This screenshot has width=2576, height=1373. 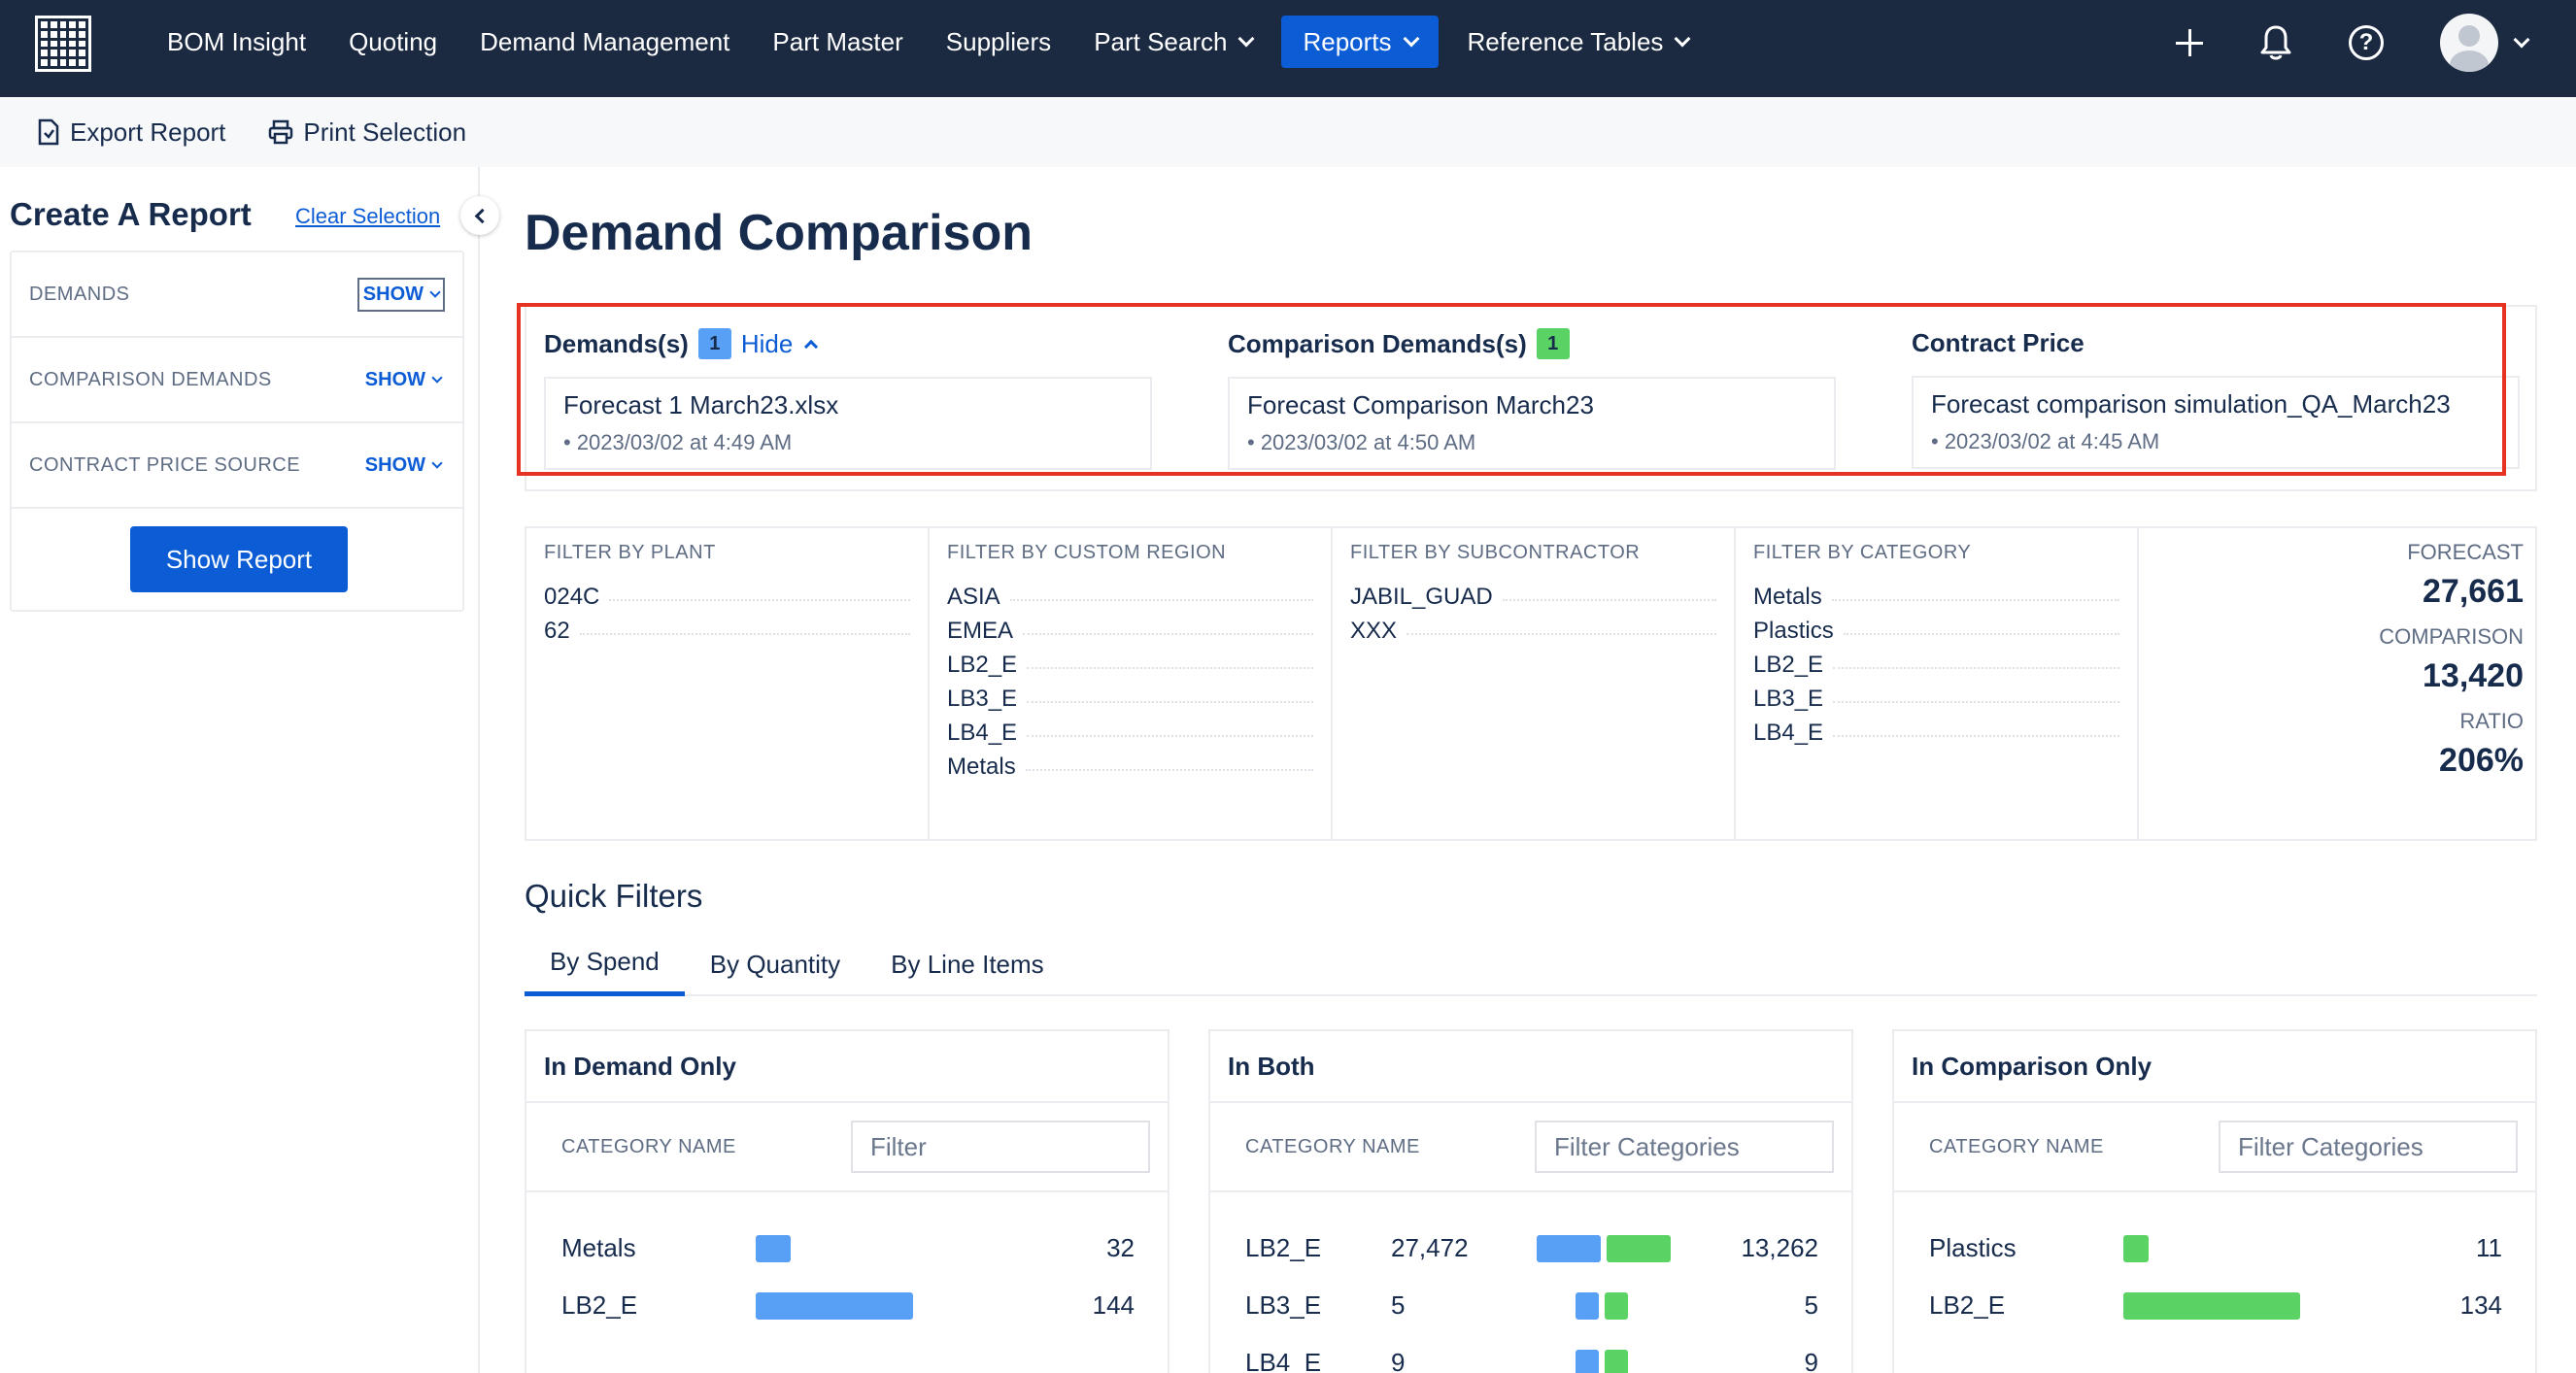 I want to click on nav-actions: ?, so click(x=2353, y=43).